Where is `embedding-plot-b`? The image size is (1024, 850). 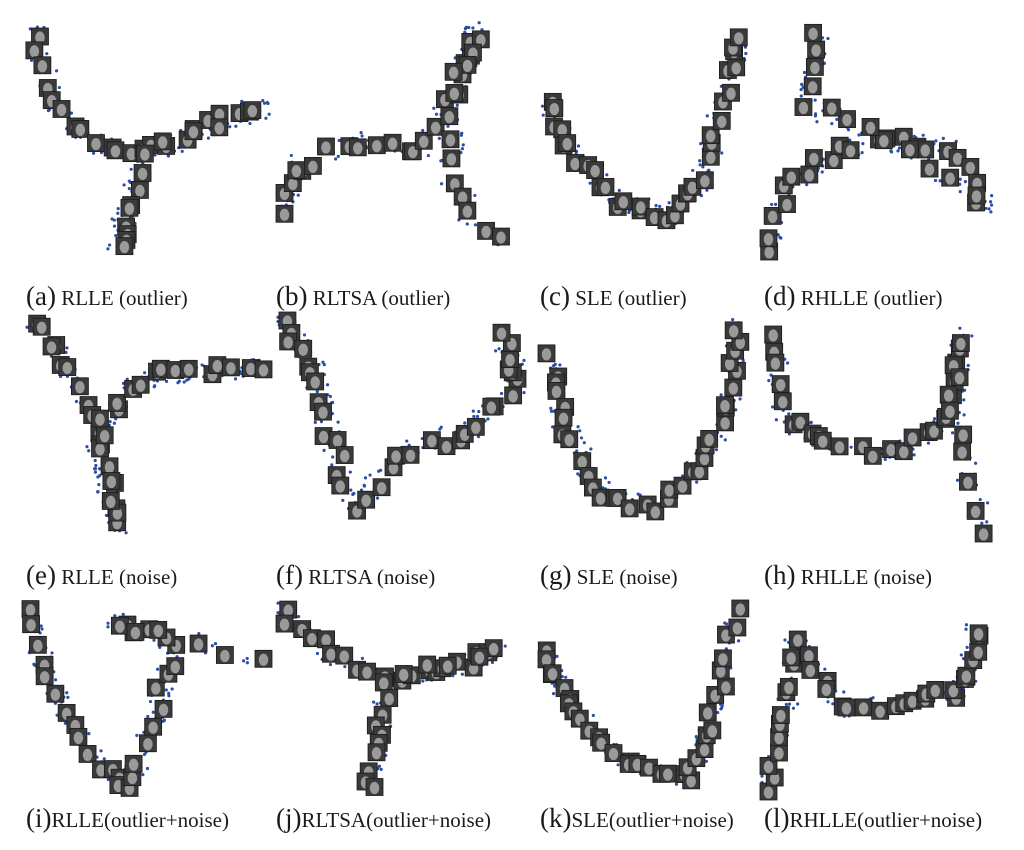 embedding-plot-b is located at coordinates (392, 134).